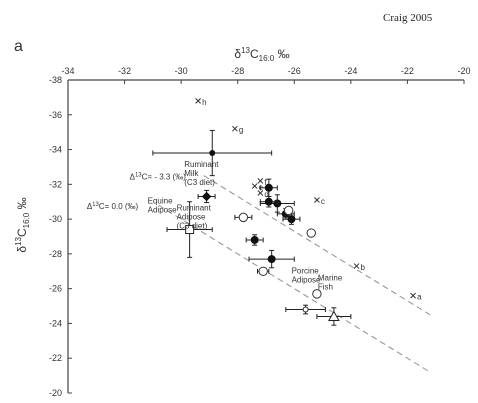 This screenshot has width=478, height=403. What do you see at coordinates (306, 271) in the screenshot?
I see `group-label: Porcine` at bounding box center [306, 271].